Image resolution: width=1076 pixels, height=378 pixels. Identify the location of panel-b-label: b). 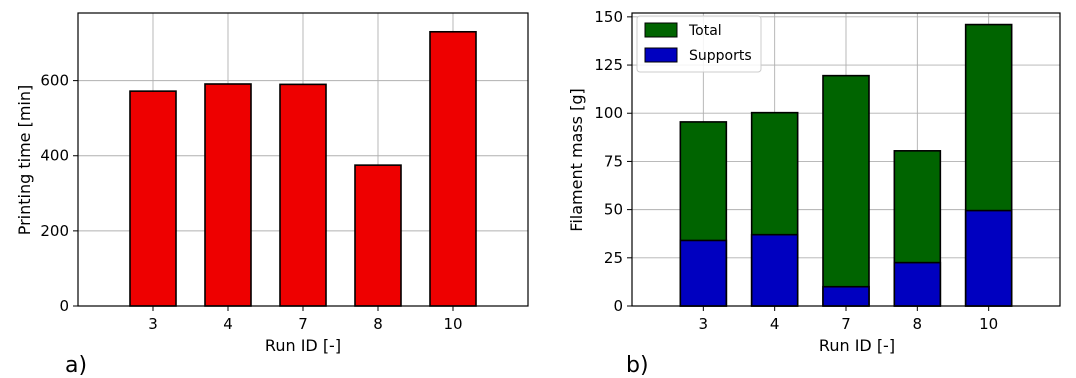
(637, 365).